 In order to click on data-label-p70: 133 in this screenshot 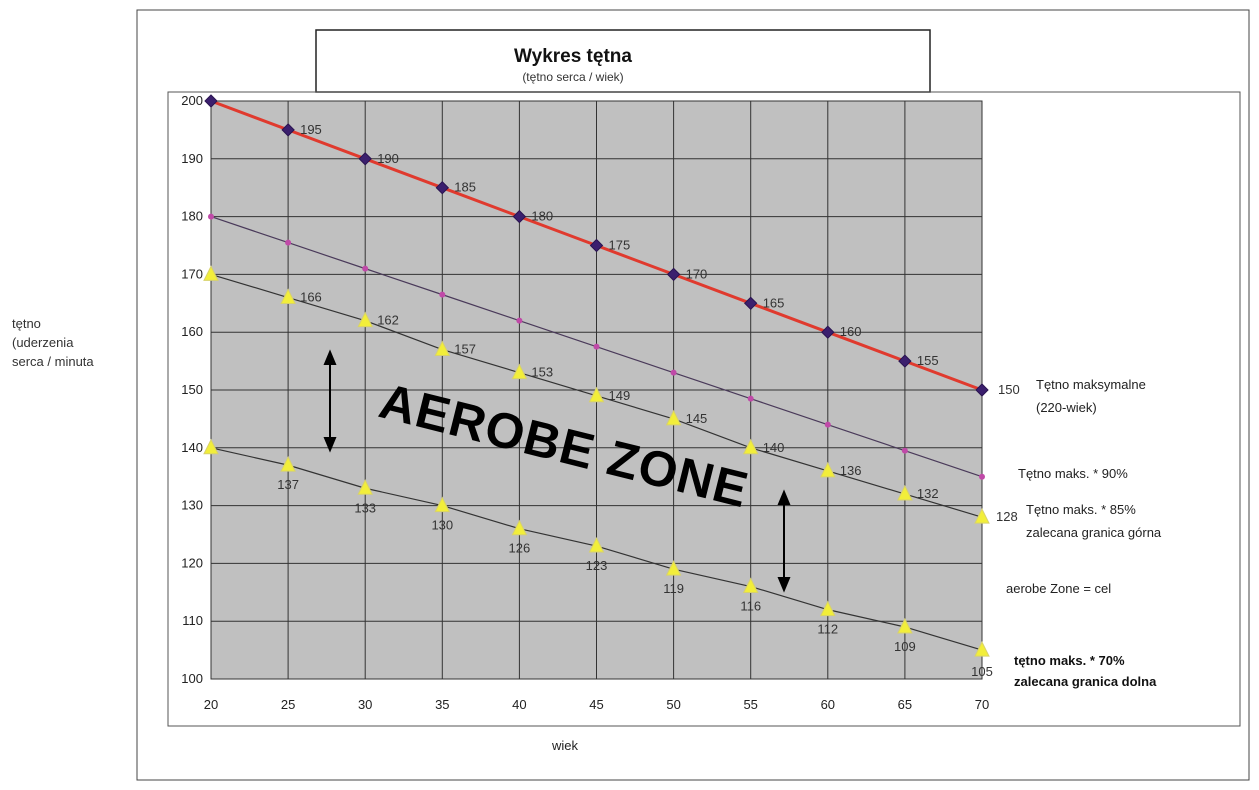, I will do `click(365, 507)`.